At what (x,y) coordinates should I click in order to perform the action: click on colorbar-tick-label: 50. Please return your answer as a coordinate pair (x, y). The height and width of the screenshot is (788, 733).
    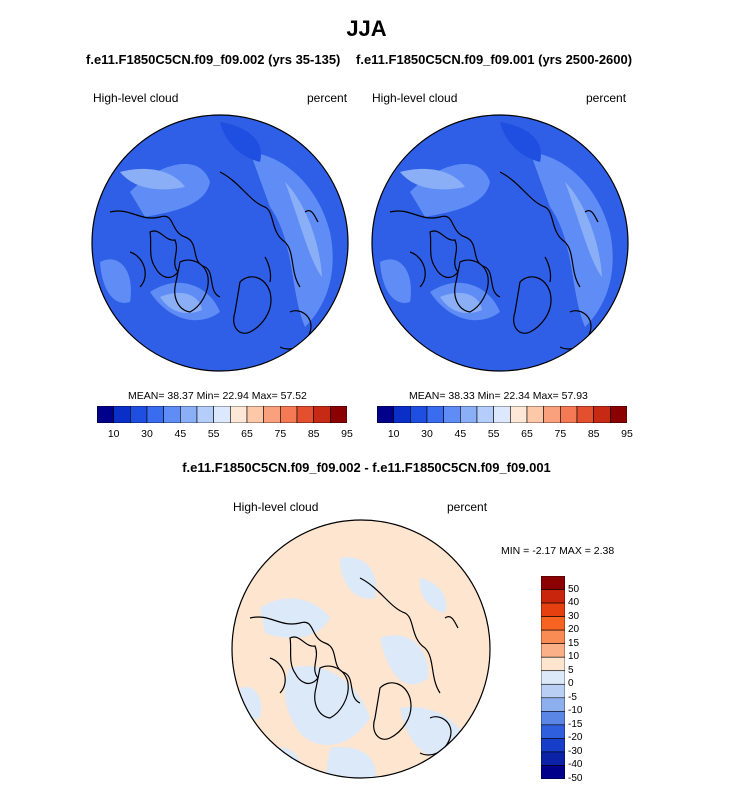
    Looking at the image, I should click on (574, 589).